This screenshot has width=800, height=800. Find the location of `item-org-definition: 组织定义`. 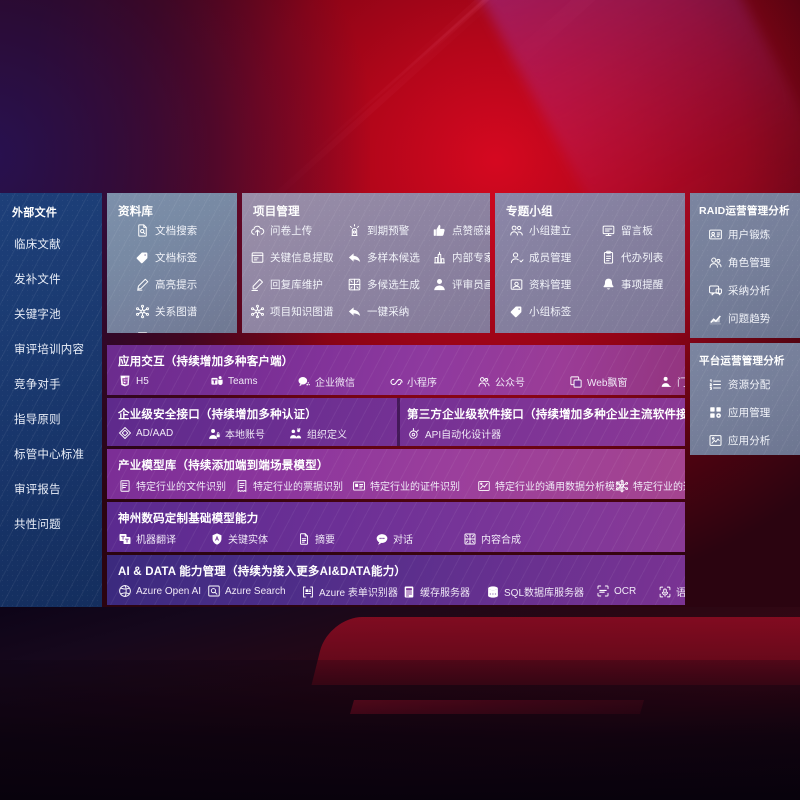

item-org-definition: 组织定义 is located at coordinates (318, 433).